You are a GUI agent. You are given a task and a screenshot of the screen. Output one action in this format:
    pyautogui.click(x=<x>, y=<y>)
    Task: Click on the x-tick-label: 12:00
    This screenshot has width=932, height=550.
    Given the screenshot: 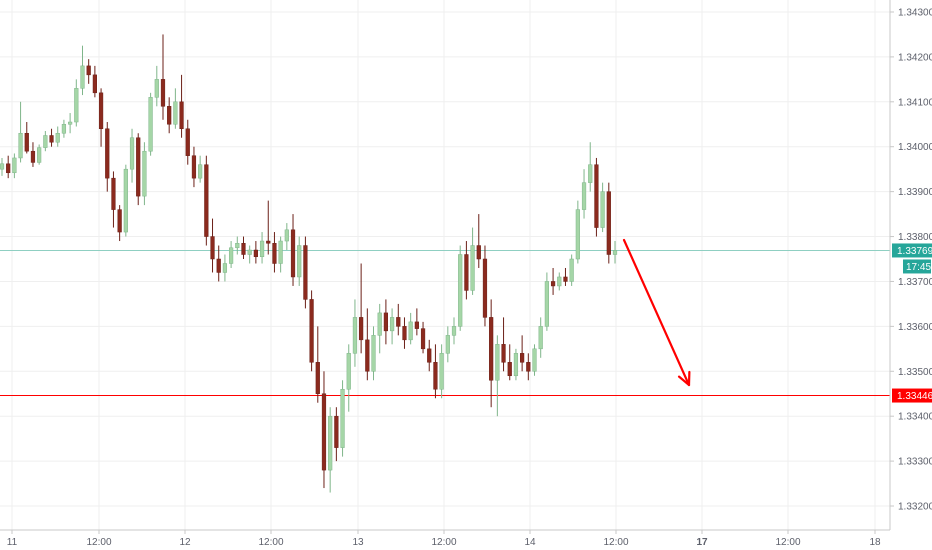 What is the action you would take?
    pyautogui.click(x=615, y=542)
    